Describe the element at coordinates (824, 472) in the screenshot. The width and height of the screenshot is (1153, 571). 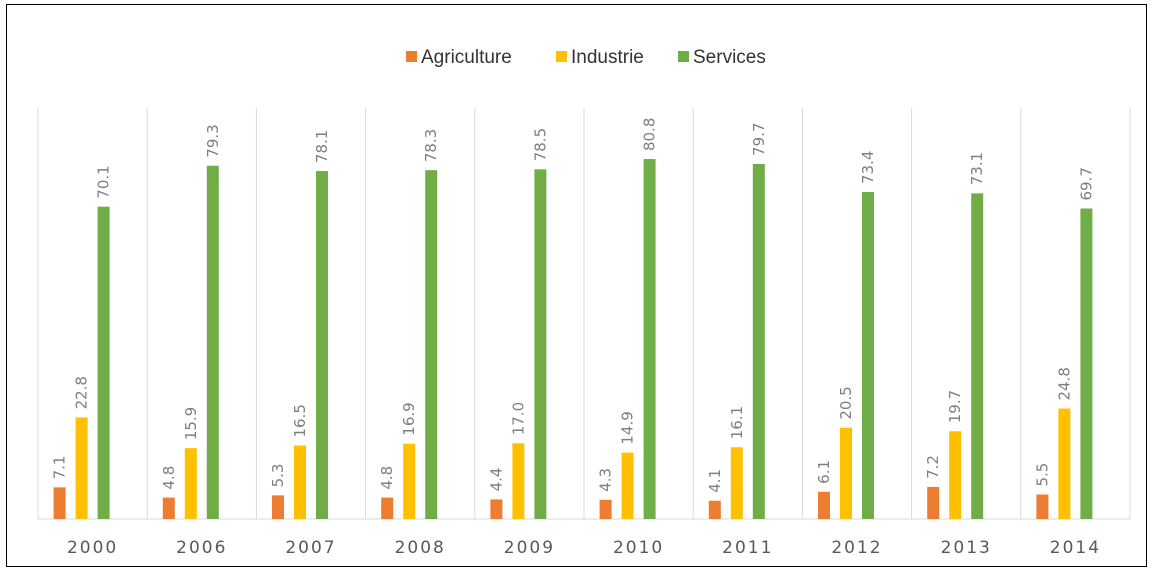
I see `data-label: 6.1` at that location.